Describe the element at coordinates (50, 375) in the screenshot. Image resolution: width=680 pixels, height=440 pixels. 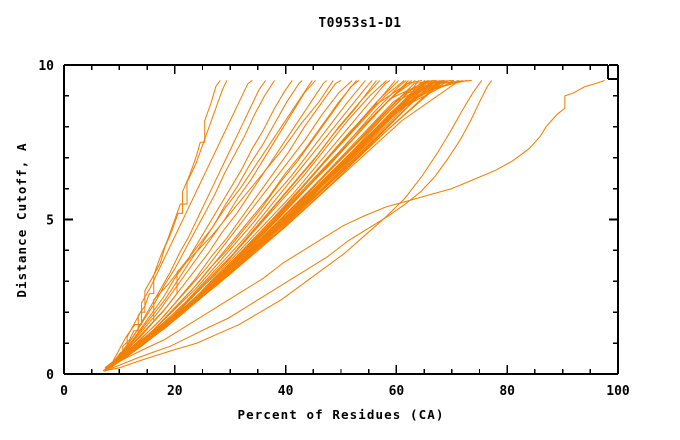
I see `y-tick-label: 0` at that location.